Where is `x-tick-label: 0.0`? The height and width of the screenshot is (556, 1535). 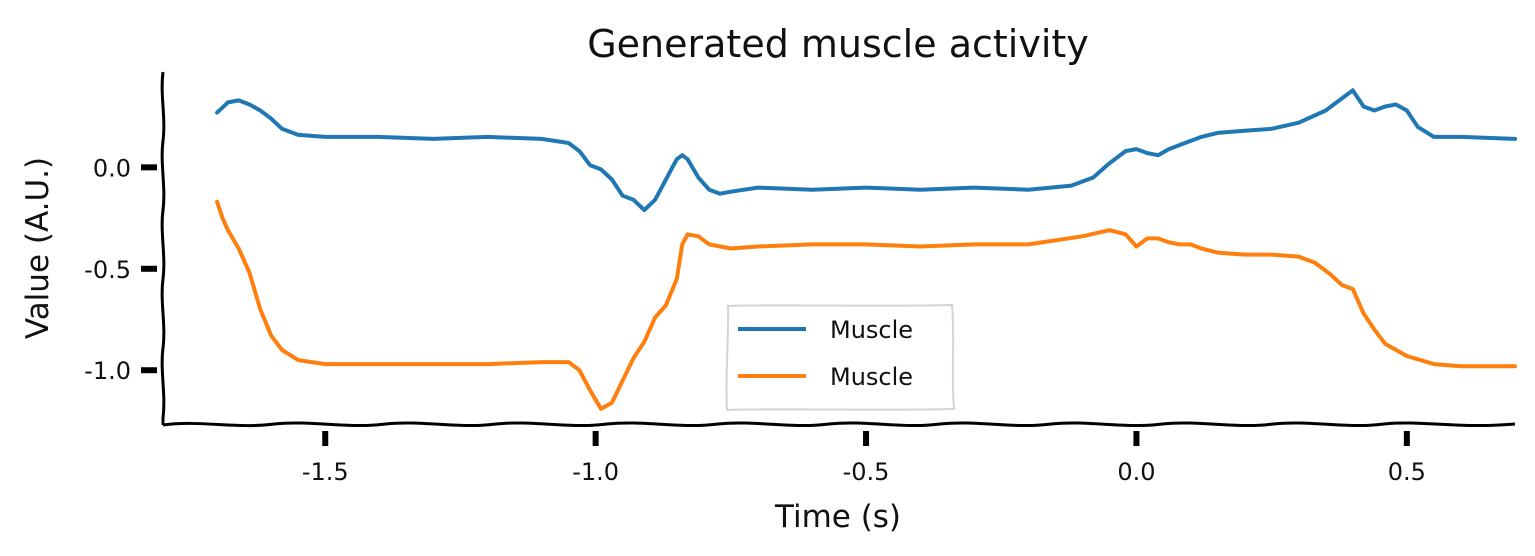 x-tick-label: 0.0 is located at coordinates (1136, 472).